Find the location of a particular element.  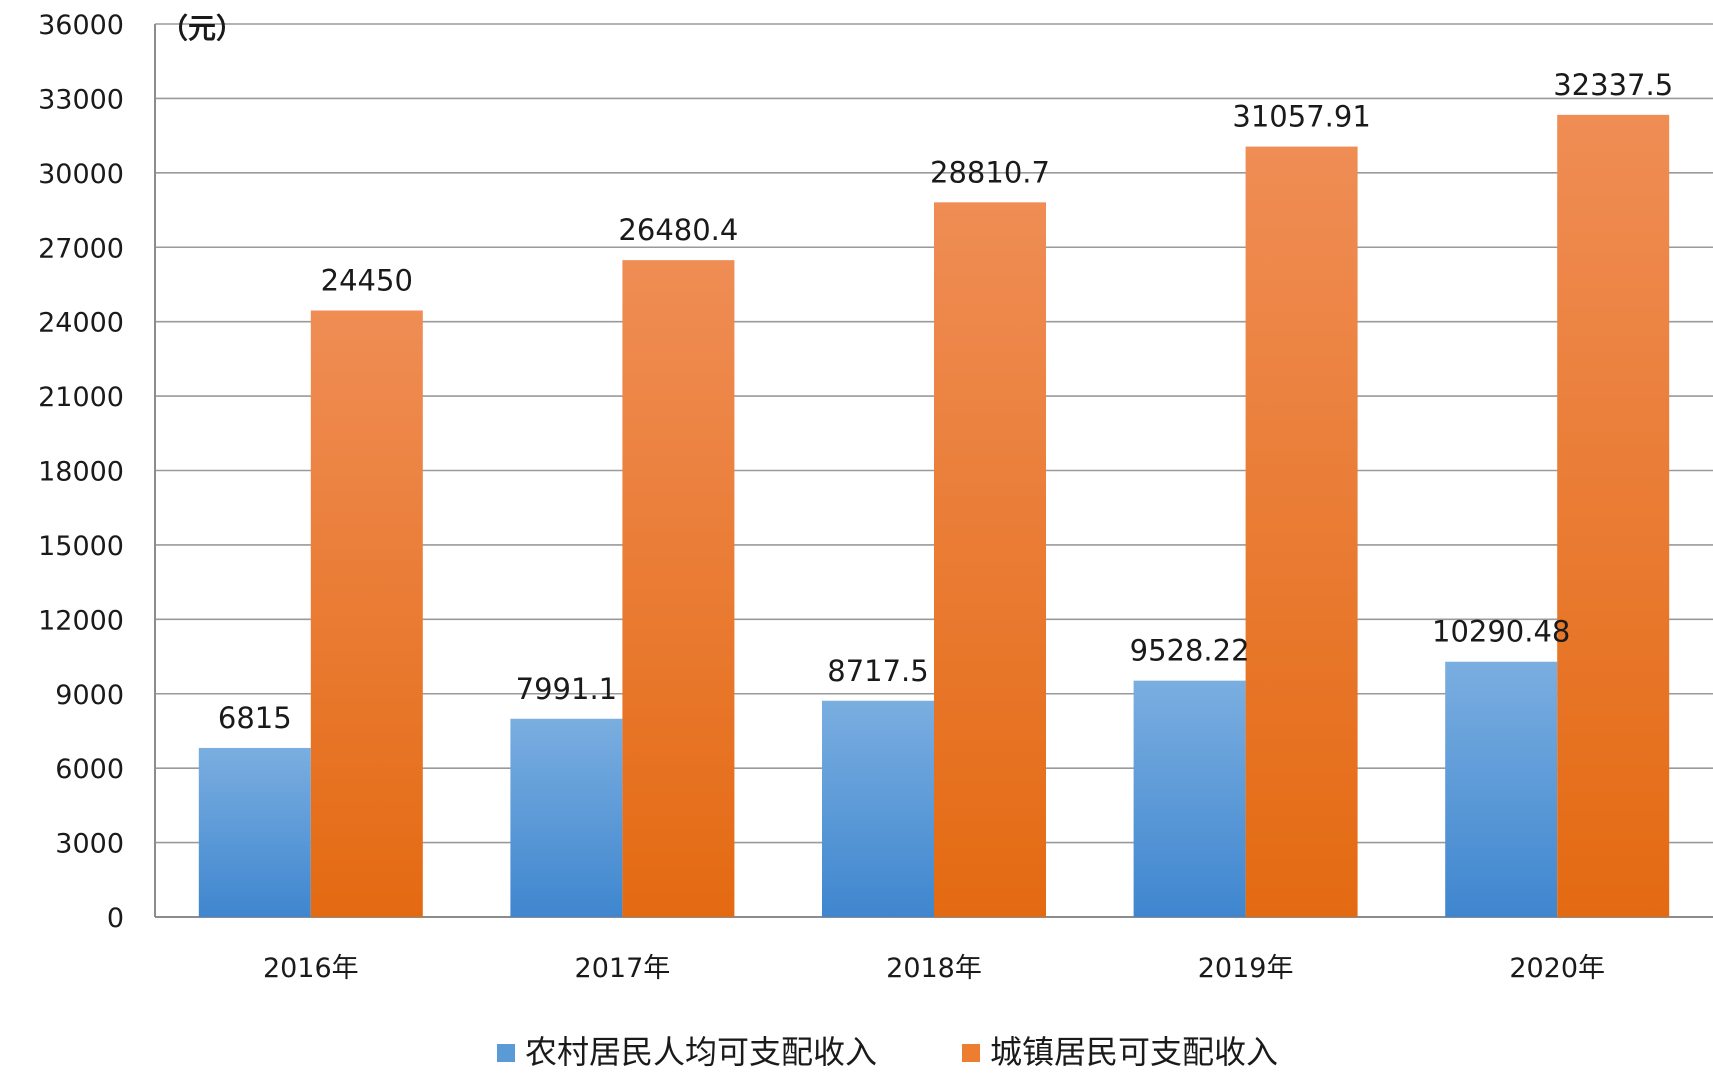

data-label-urban: 24450 is located at coordinates (367, 281).